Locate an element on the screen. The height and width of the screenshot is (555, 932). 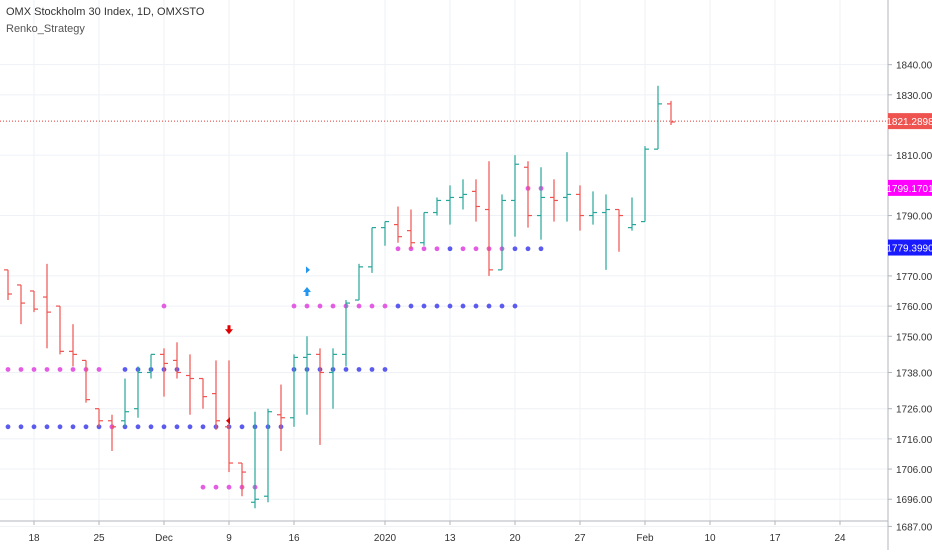
price-tick-label: 1810.0000 is located at coordinates (914, 156).